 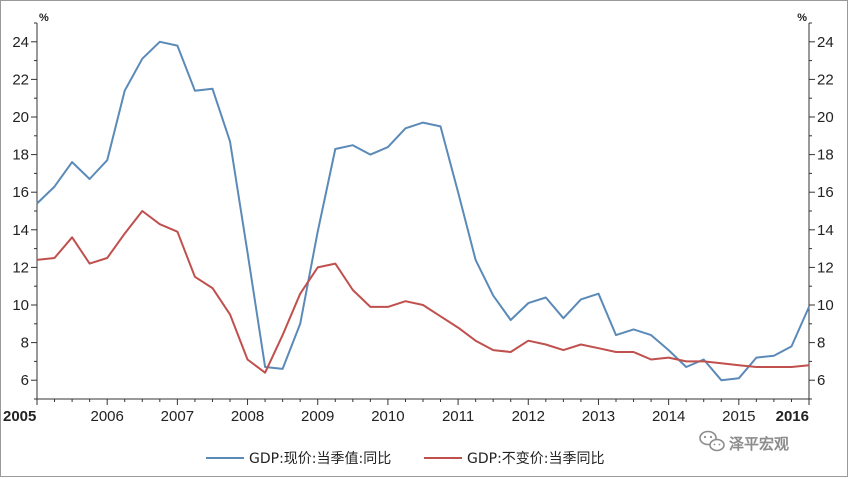 What do you see at coordinates (536, 459) in the screenshot?
I see `legend-label-2: GDP:不变价:当季同比` at bounding box center [536, 459].